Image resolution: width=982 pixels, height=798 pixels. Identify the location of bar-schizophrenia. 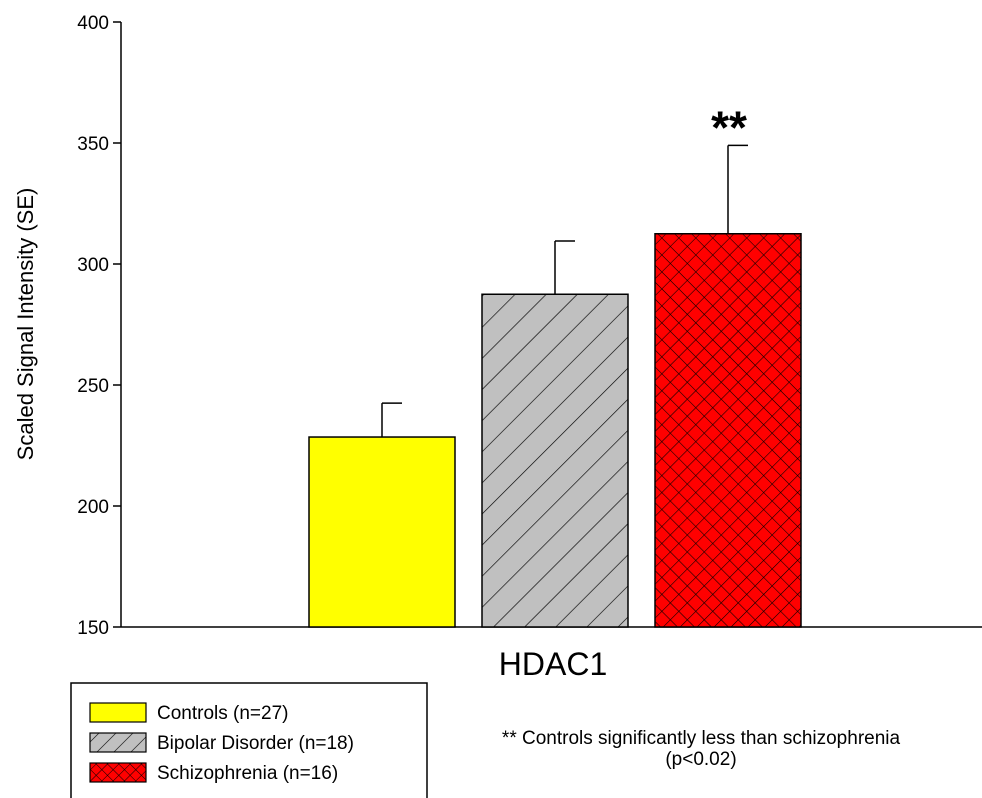
(728, 430).